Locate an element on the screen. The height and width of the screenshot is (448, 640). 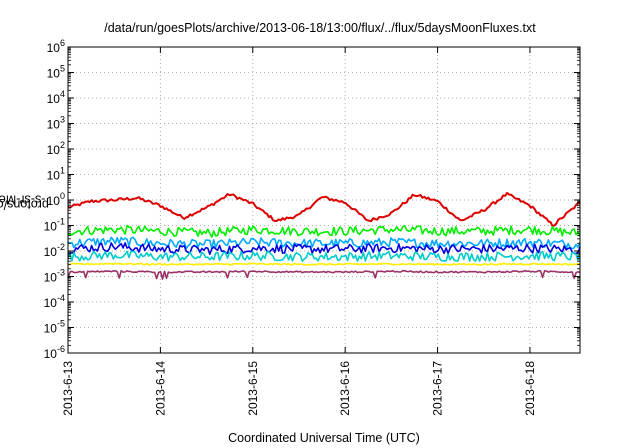
y-tick-label: 10¹ is located at coordinates (56, 174).